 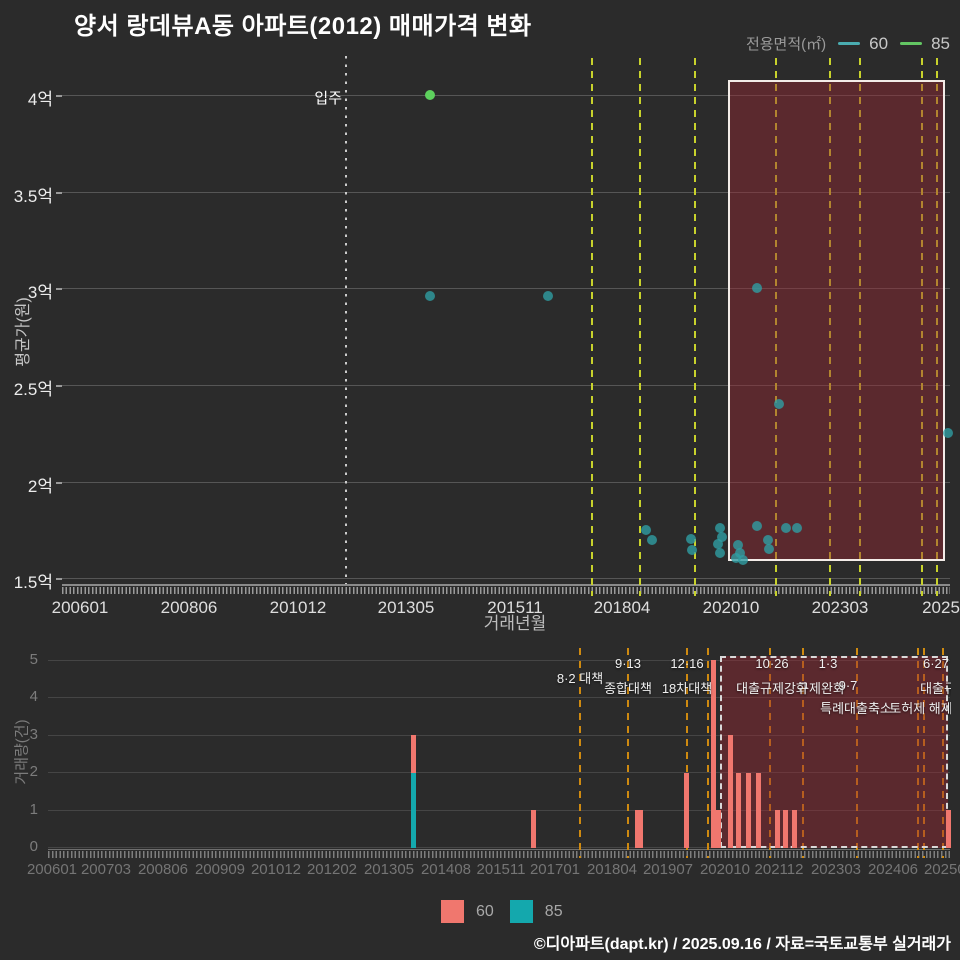 I want to click on x-tick-label: 201202, so click(x=332, y=869).